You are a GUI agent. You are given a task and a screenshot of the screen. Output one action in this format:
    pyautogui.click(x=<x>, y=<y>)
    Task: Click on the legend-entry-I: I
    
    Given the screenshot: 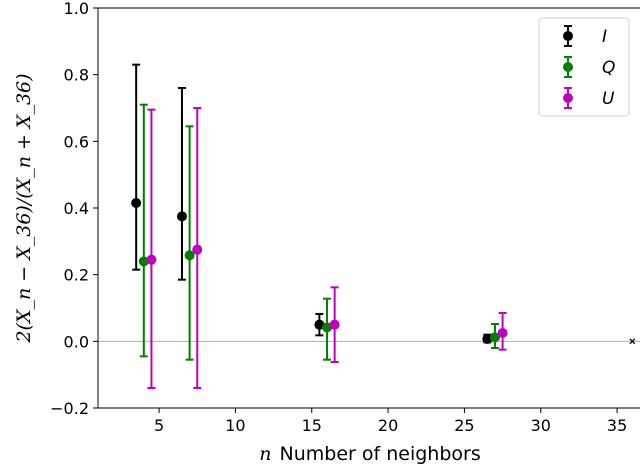 What is the action you would take?
    pyautogui.click(x=585, y=36)
    